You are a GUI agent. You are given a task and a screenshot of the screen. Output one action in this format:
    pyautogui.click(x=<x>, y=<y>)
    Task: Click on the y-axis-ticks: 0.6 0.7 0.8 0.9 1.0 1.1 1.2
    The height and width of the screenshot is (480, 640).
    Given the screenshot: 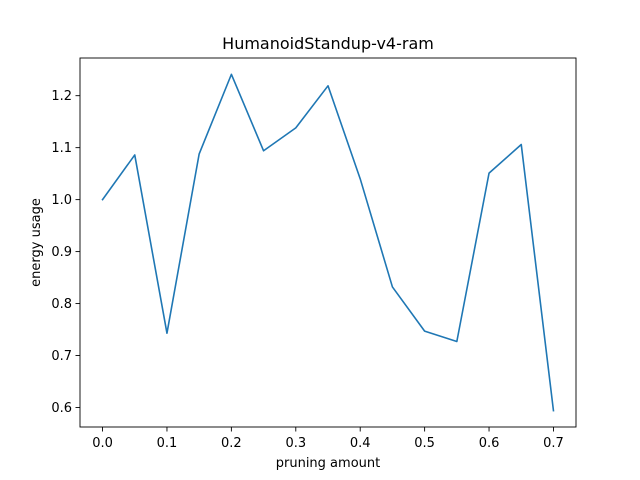 What is the action you would take?
    pyautogui.click(x=65, y=252)
    